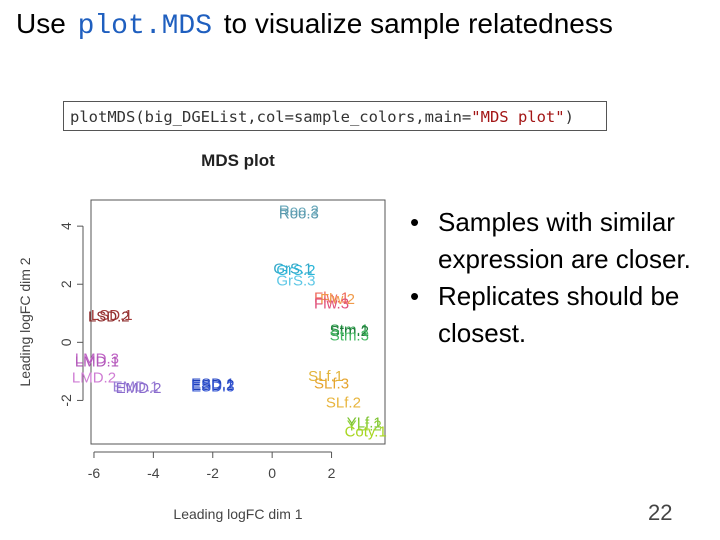 The height and width of the screenshot is (540, 720). I want to click on point-label: ESD.1, so click(212, 383).